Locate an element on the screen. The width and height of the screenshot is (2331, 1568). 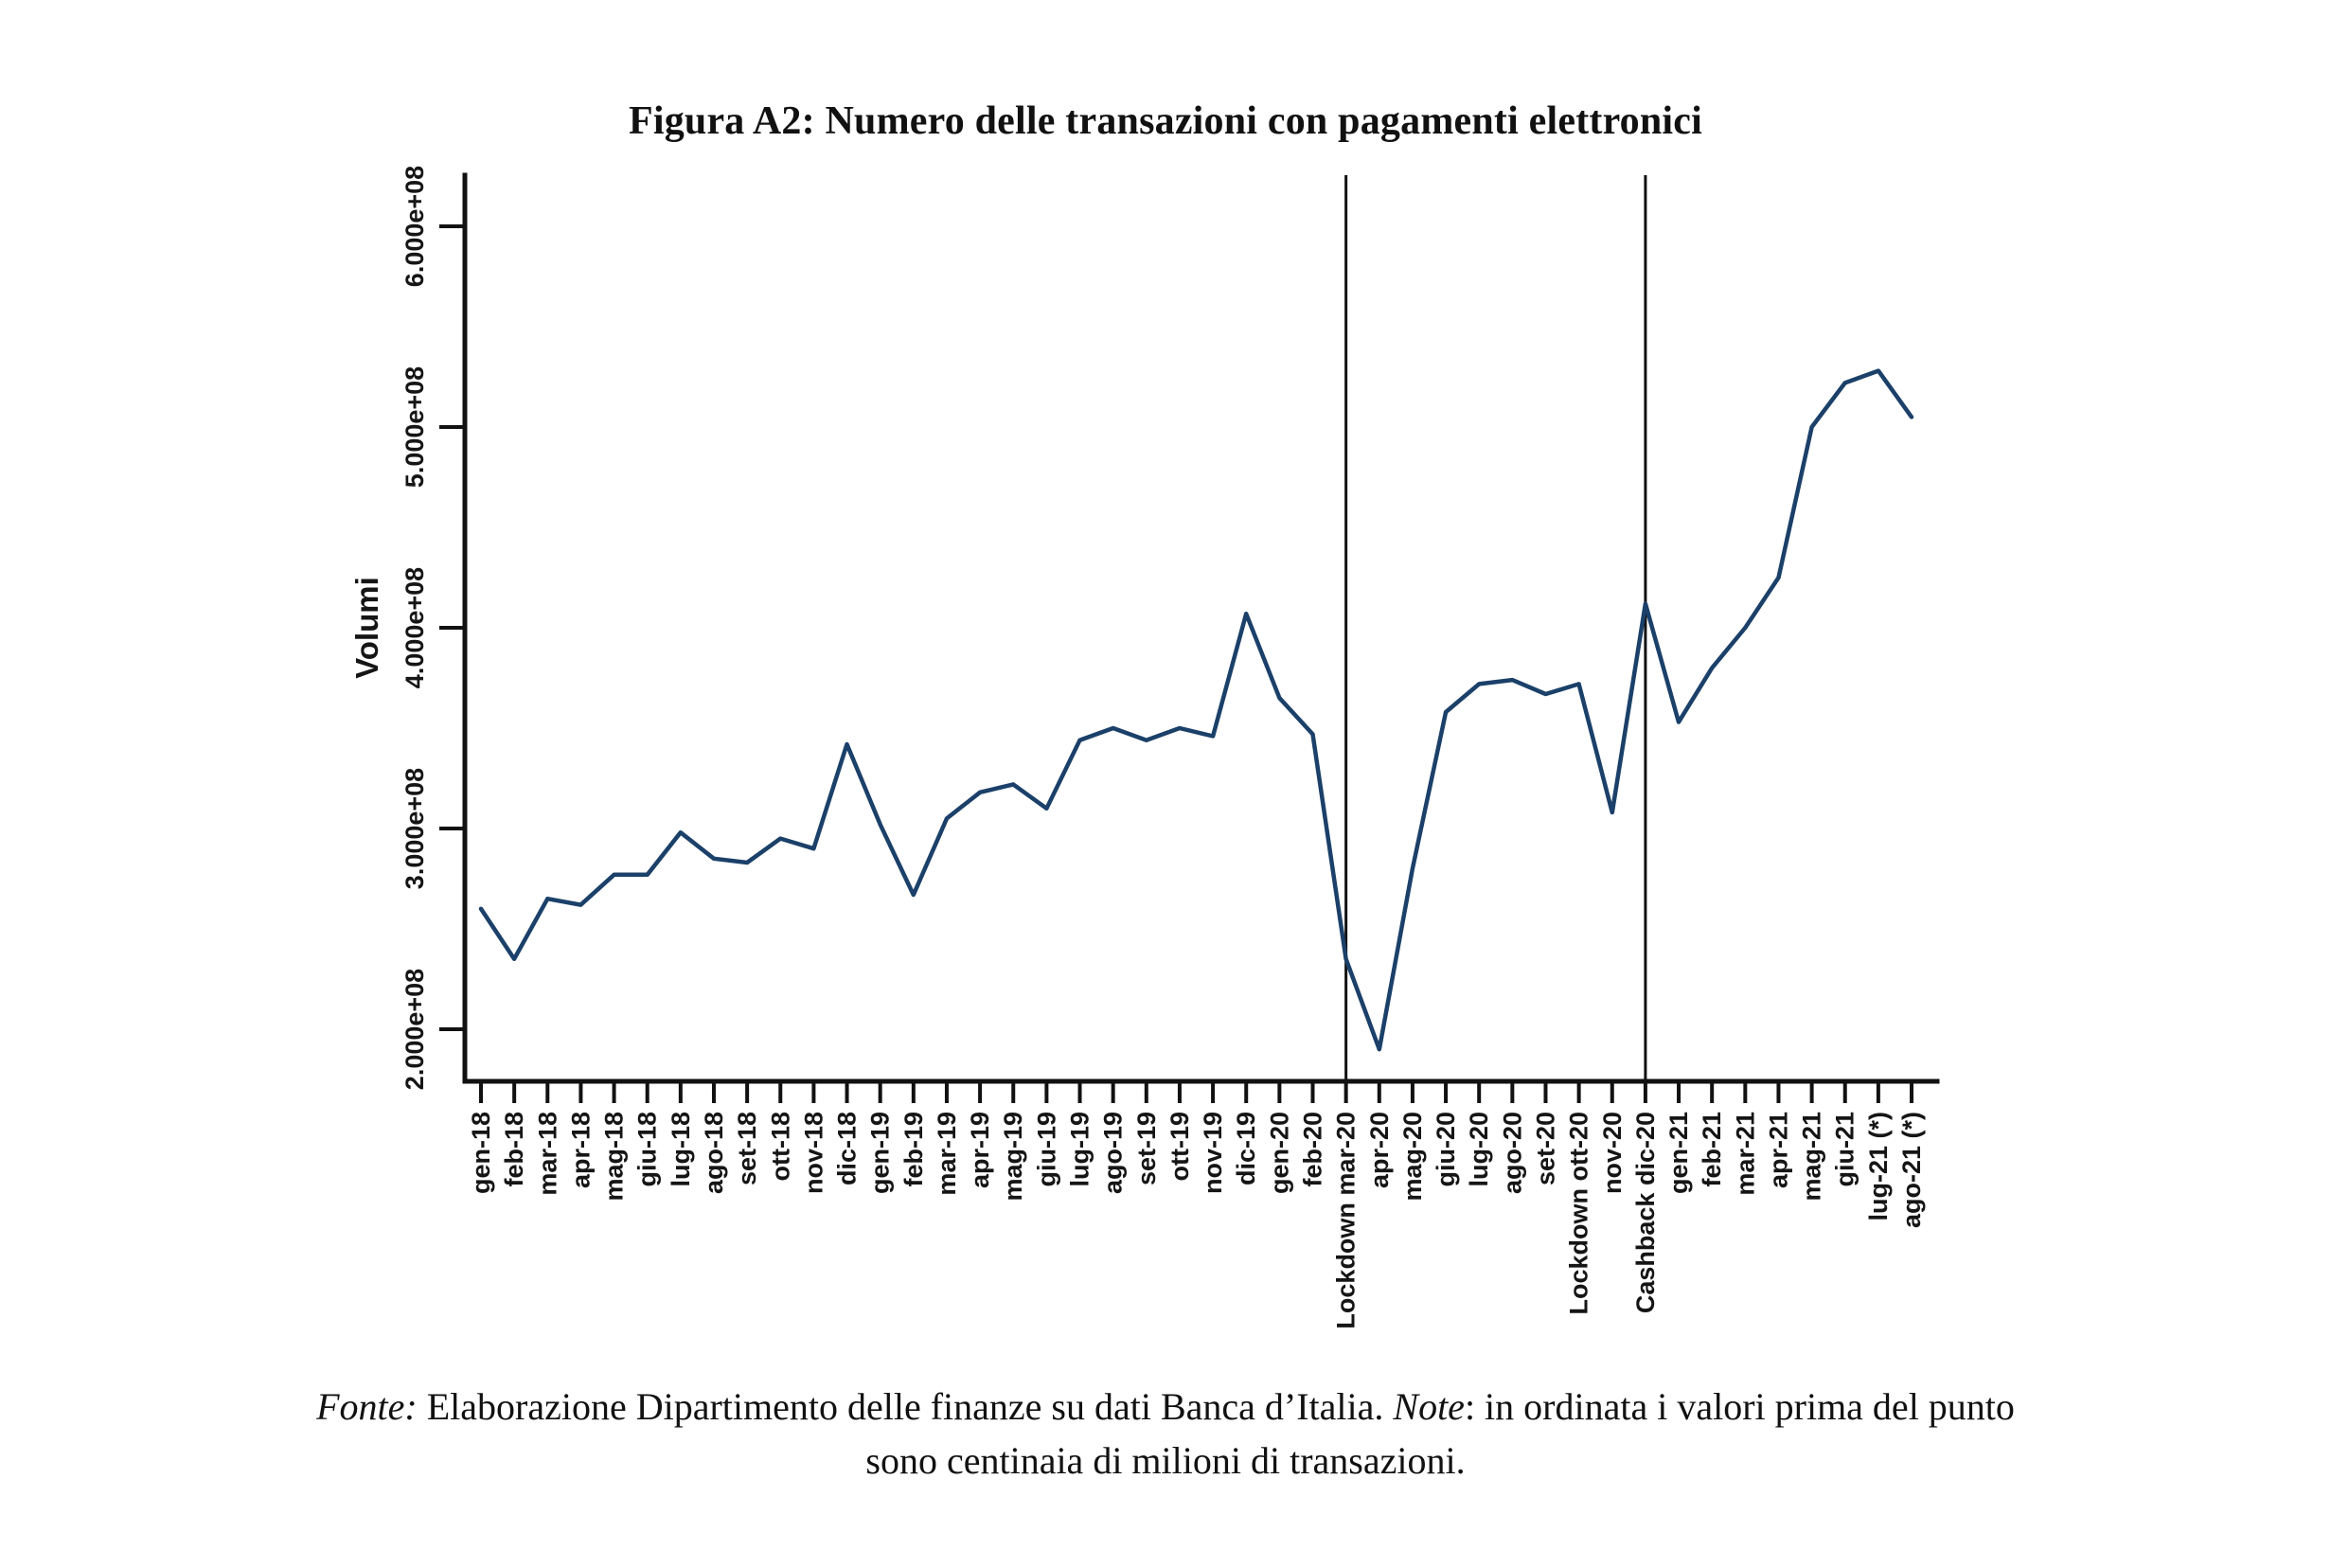
x-tick-label: lug-19 is located at coordinates (1080, 1149).